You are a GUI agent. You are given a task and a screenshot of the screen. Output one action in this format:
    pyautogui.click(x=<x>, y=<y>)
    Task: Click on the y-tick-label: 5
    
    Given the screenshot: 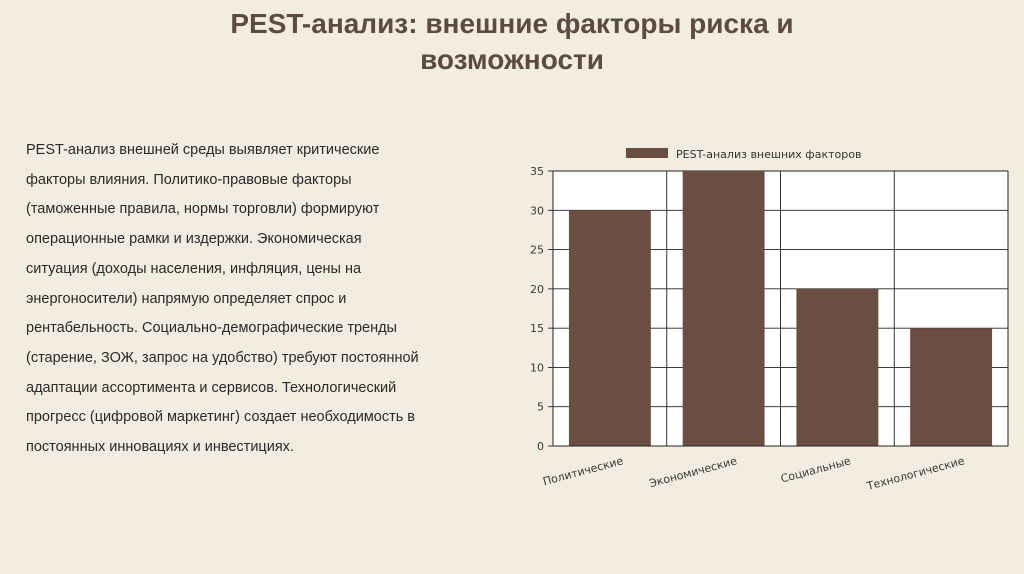 What is the action you would take?
    pyautogui.click(x=540, y=407)
    